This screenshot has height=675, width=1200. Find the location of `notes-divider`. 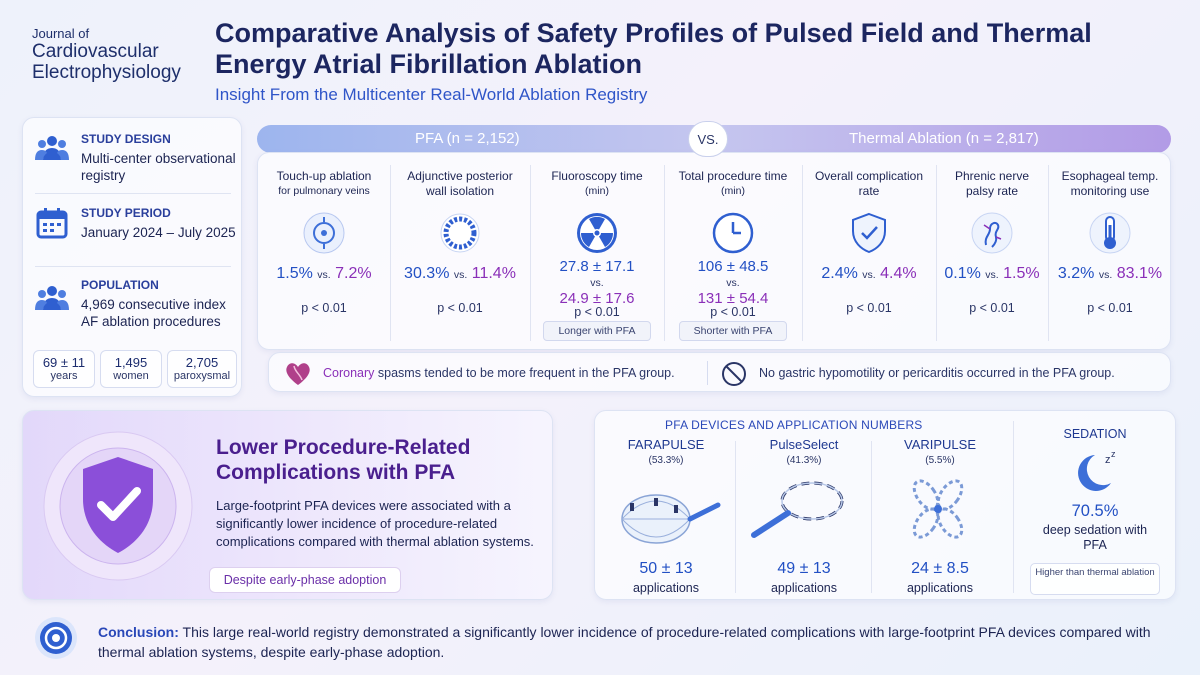

notes-divider is located at coordinates (707, 373).